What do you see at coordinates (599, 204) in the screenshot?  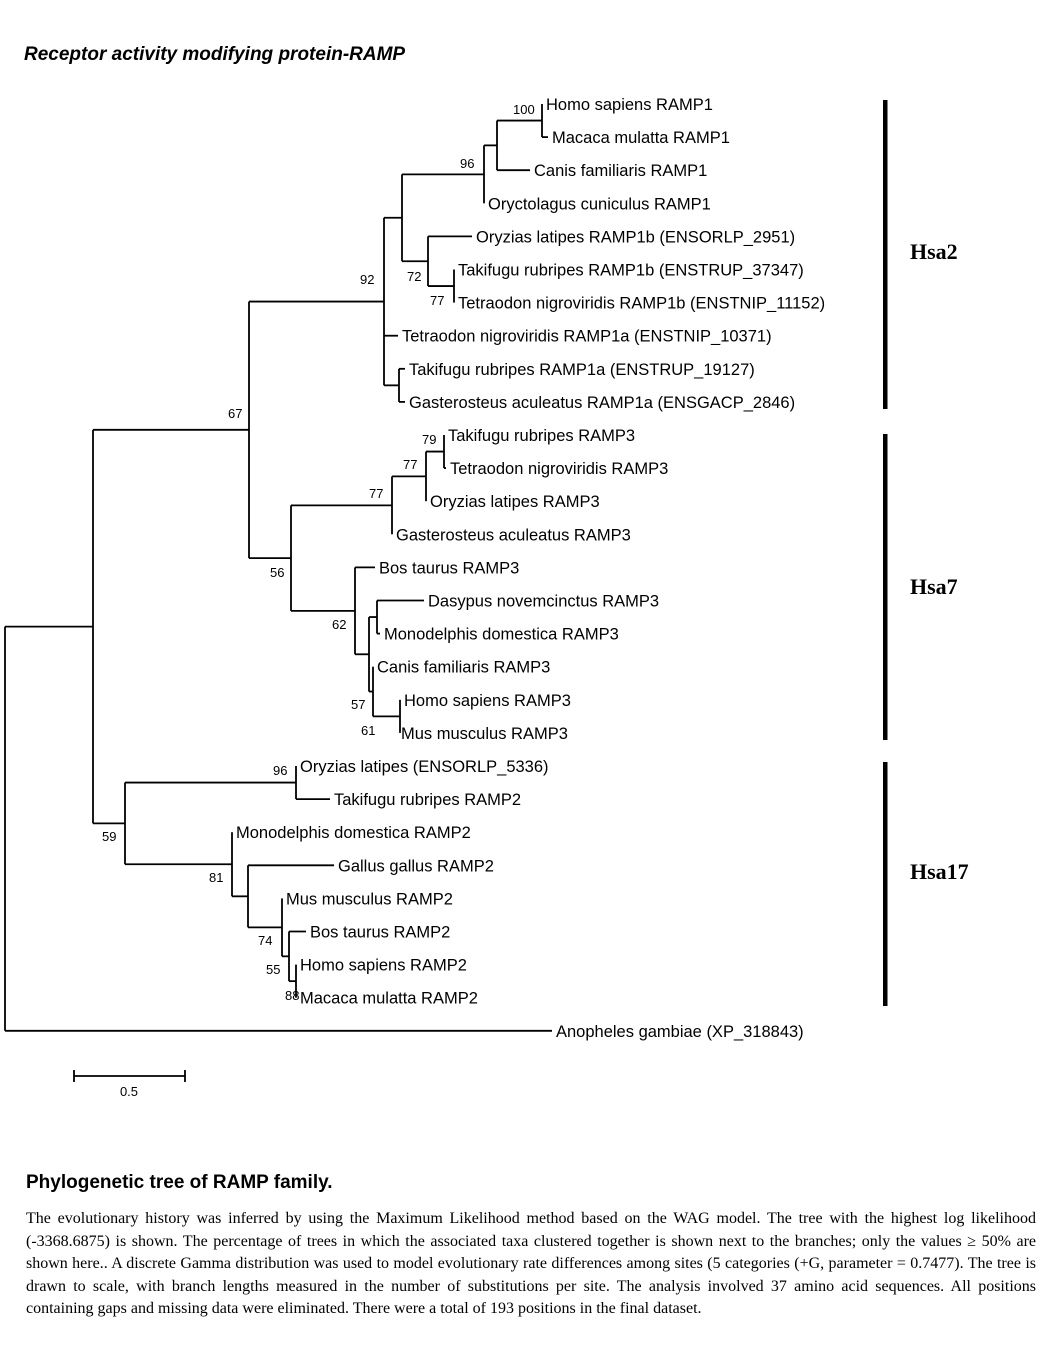 I see `taxon-label: Oryctolagus cuniculus RAMP1` at bounding box center [599, 204].